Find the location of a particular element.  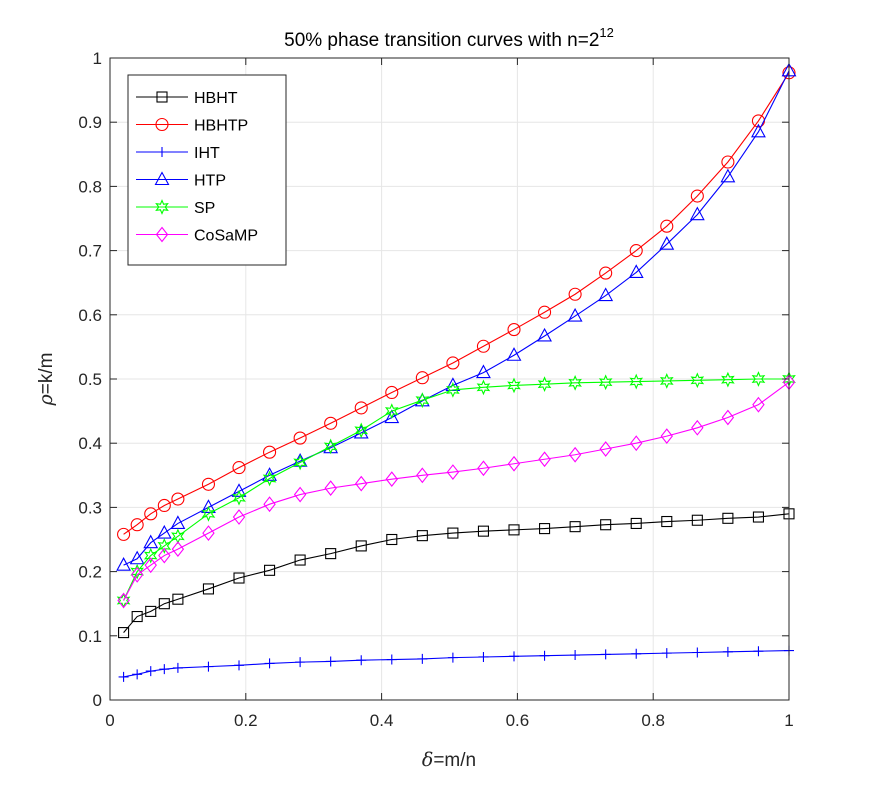

legend-label-htp: HTP is located at coordinates (210, 181).